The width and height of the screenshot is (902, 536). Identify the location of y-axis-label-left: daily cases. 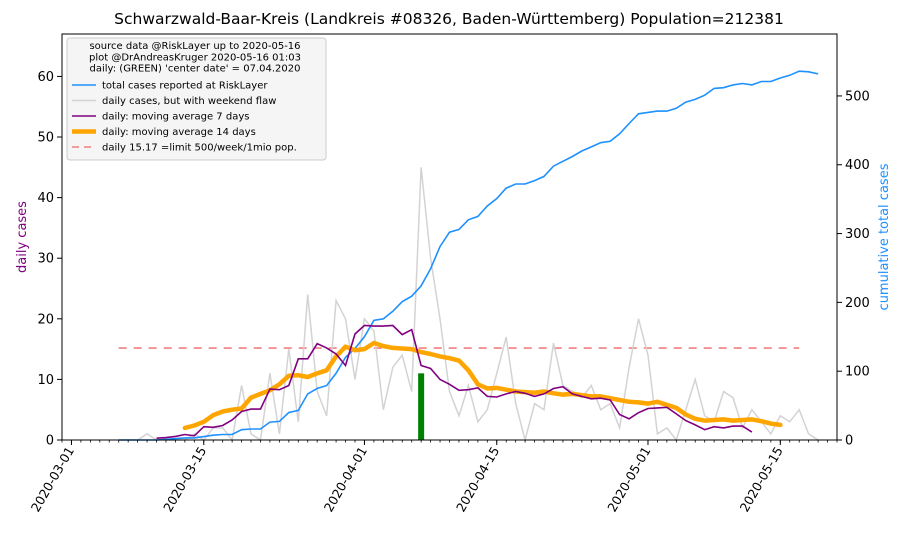
(22, 237).